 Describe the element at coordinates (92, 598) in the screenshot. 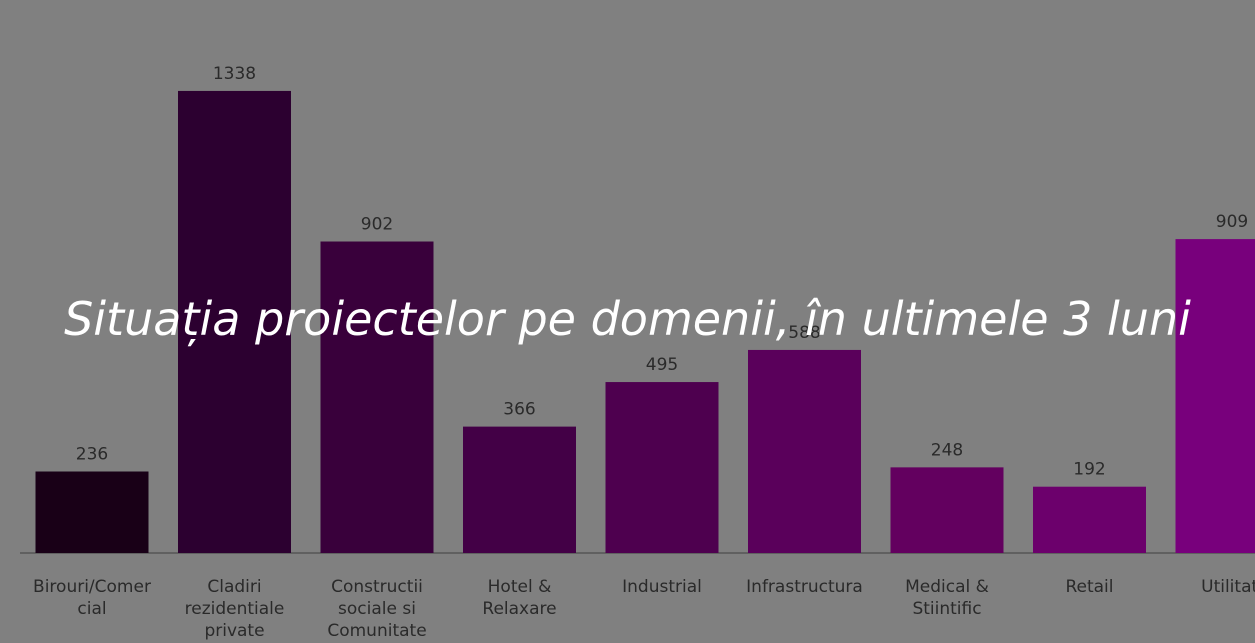

I see `x-tick-label: Birouri/Comer cial` at that location.